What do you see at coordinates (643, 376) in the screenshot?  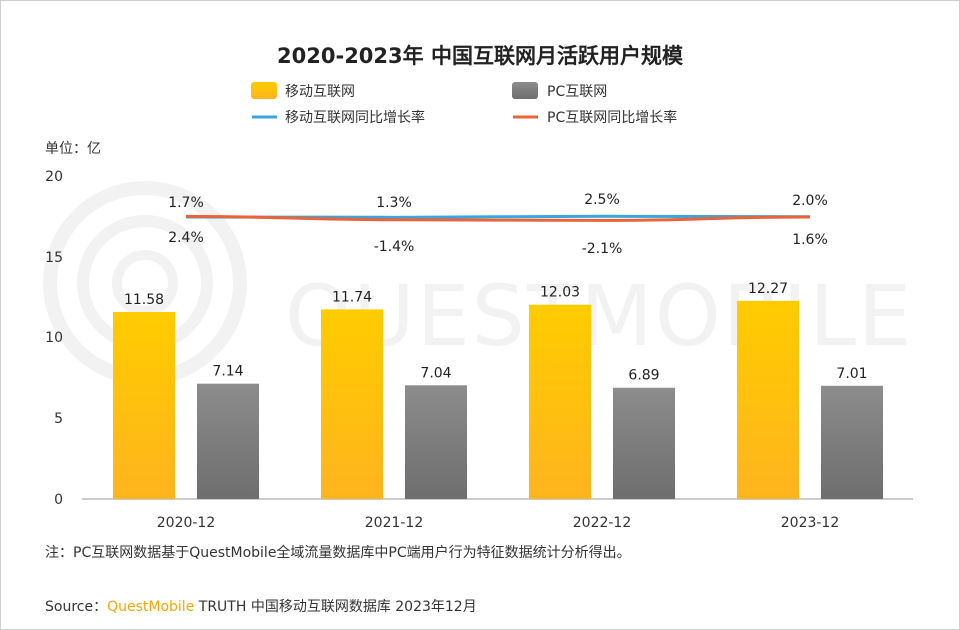 I see `bar-label-pc: 6.89` at bounding box center [643, 376].